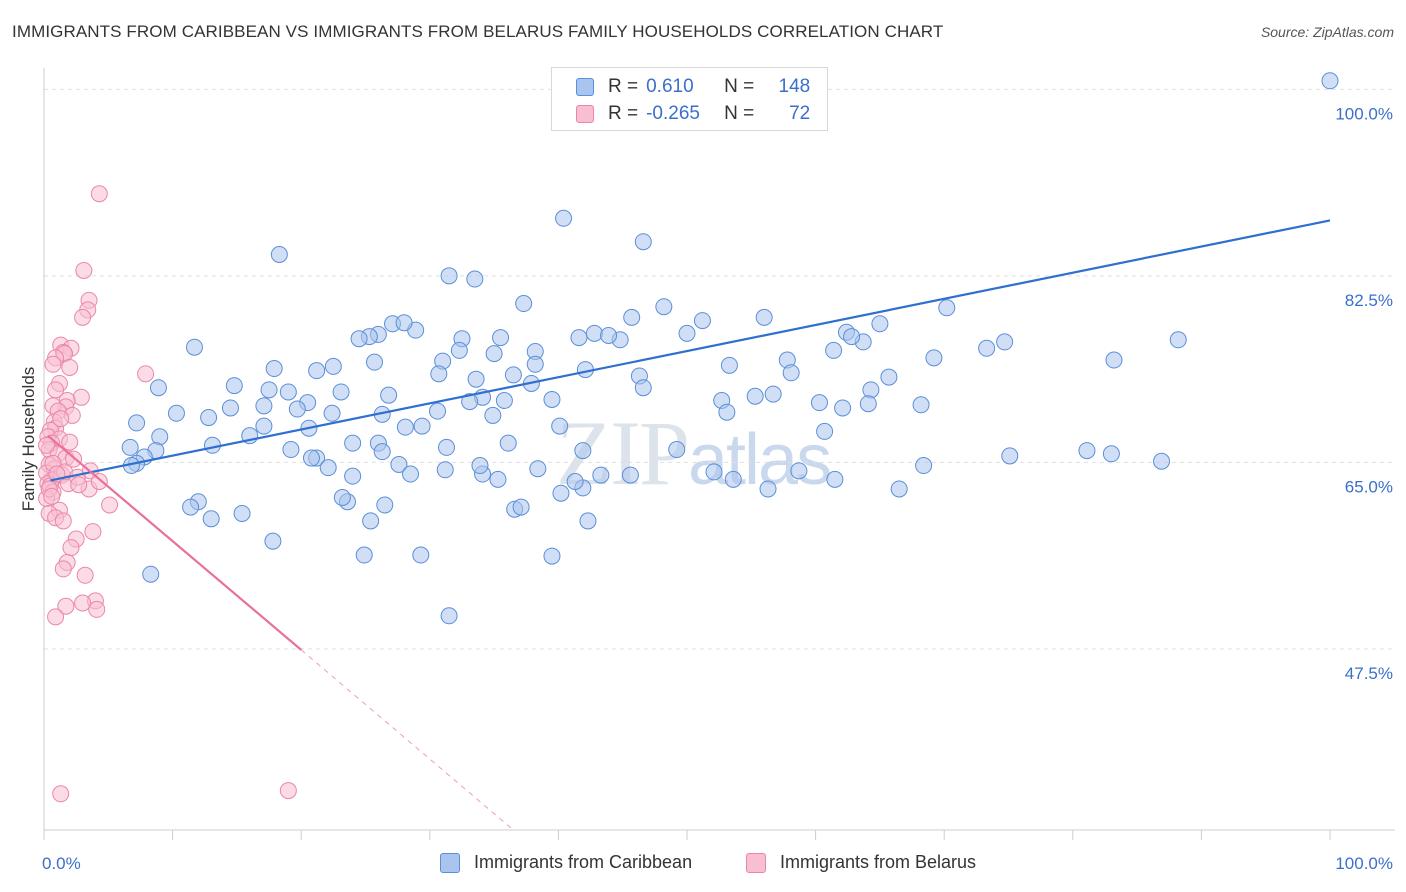 This screenshot has height=892, width=1406. I want to click on legend-item-caribbean: Immigrants from Caribbean, so click(566, 862).